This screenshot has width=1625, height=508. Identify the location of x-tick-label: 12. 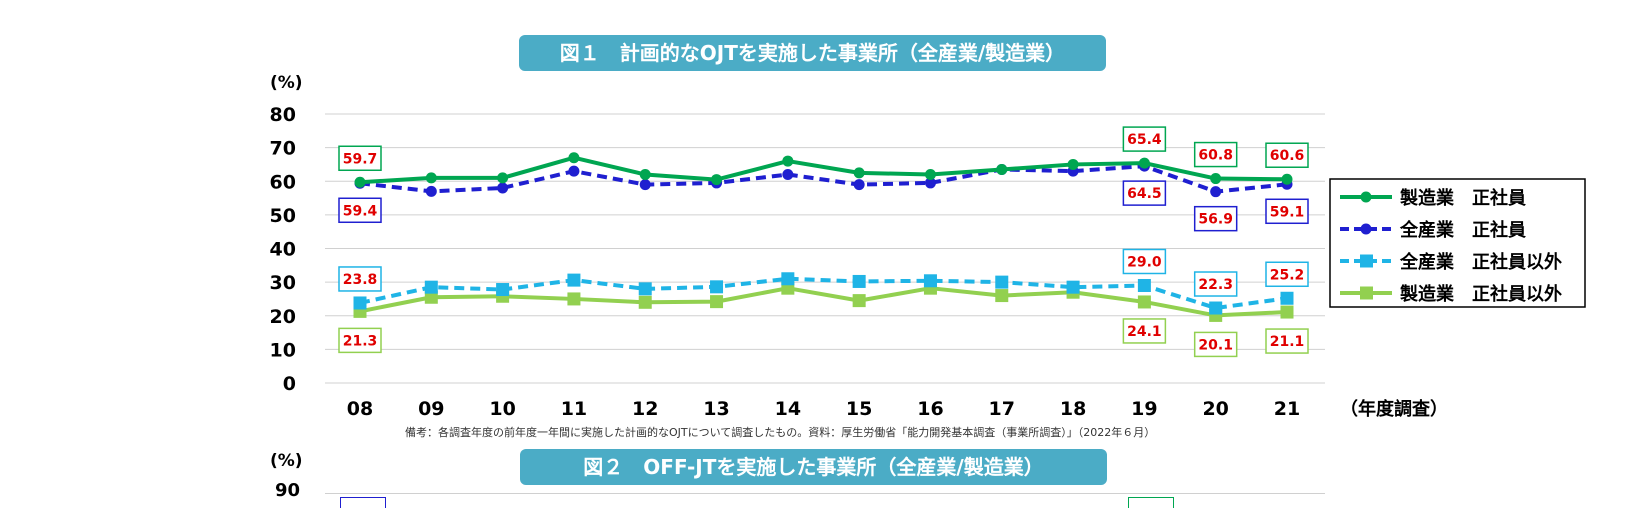
(645, 409).